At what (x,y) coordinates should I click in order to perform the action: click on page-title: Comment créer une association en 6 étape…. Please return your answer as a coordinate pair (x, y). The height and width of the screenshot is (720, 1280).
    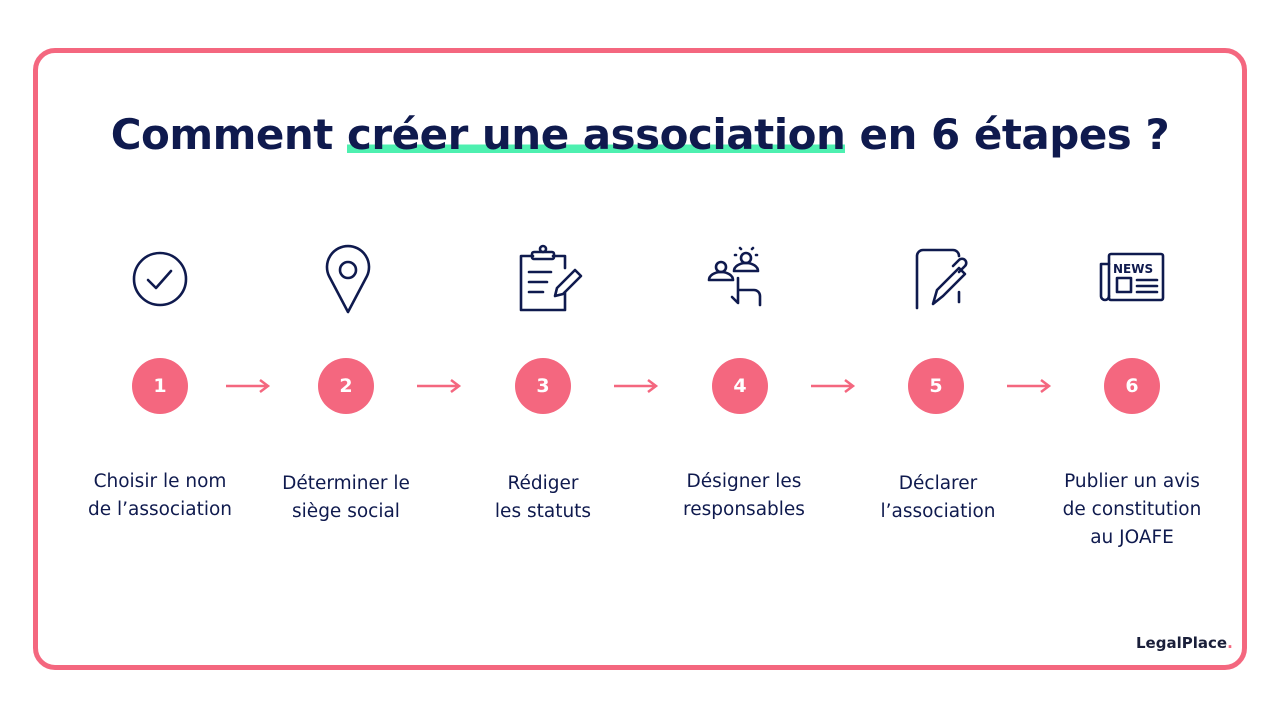
    Looking at the image, I should click on (640, 134).